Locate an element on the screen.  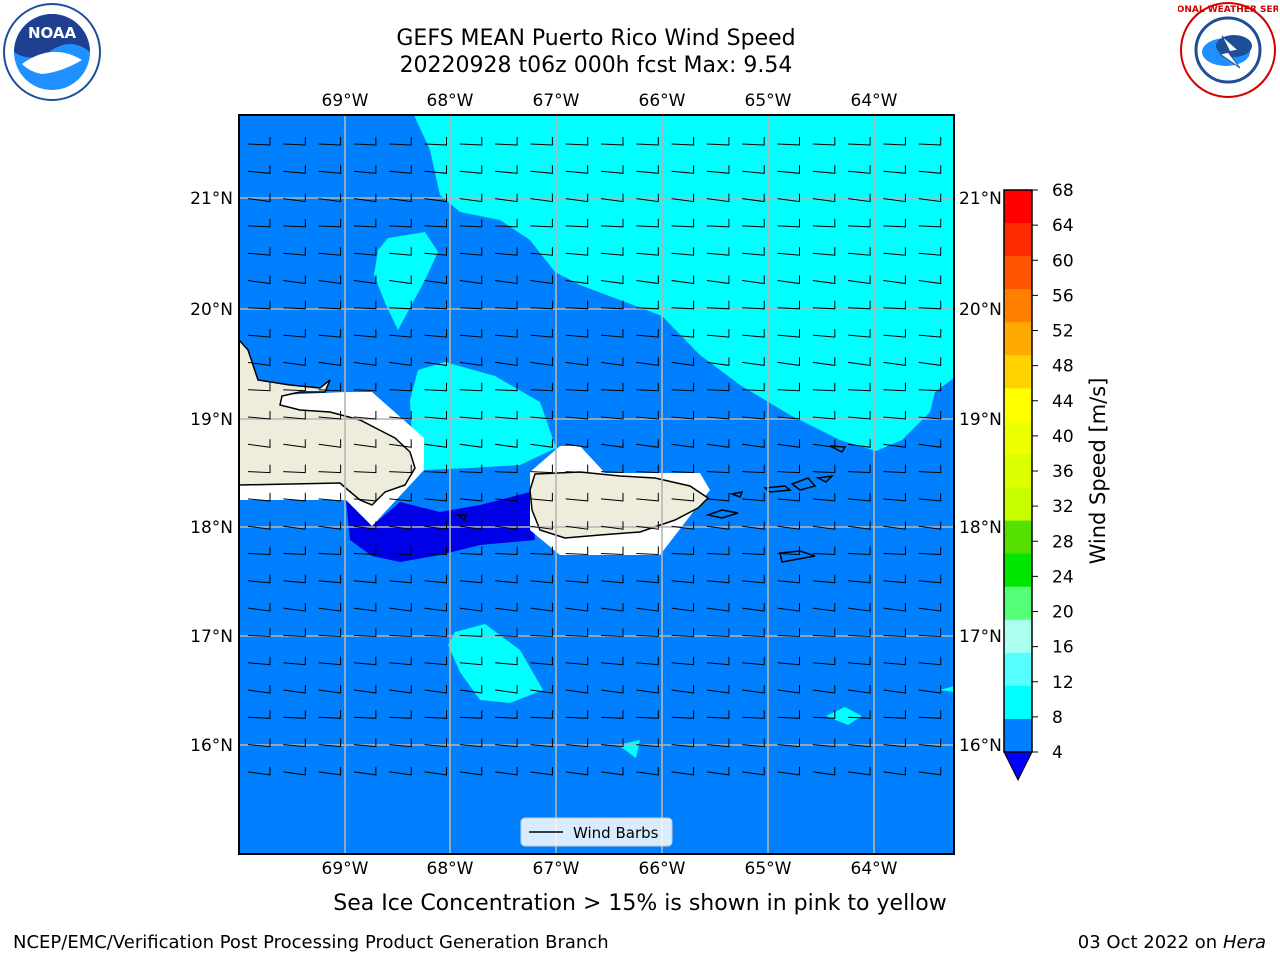
lon-labels-top: 69°W 68°W 67°W 66°W 65°W 64°W is located at coordinates (610, 101).